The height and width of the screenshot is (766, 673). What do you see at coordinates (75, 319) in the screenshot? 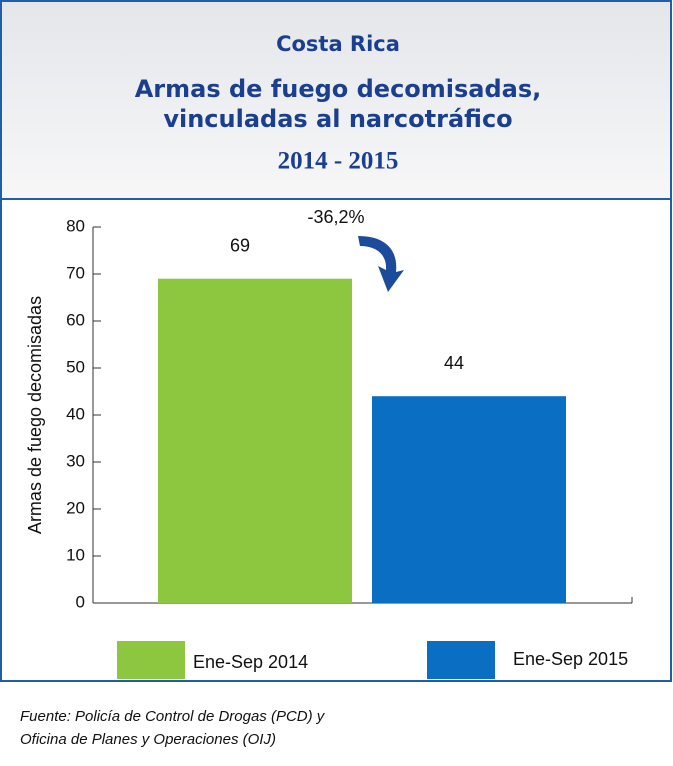
I see `y-tick-label: 60` at bounding box center [75, 319].